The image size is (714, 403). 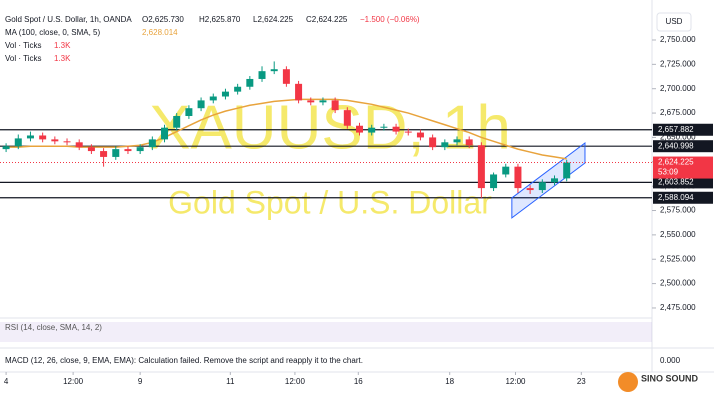 What do you see at coordinates (230, 381) in the screenshot?
I see `x-tick-label: 11` at bounding box center [230, 381].